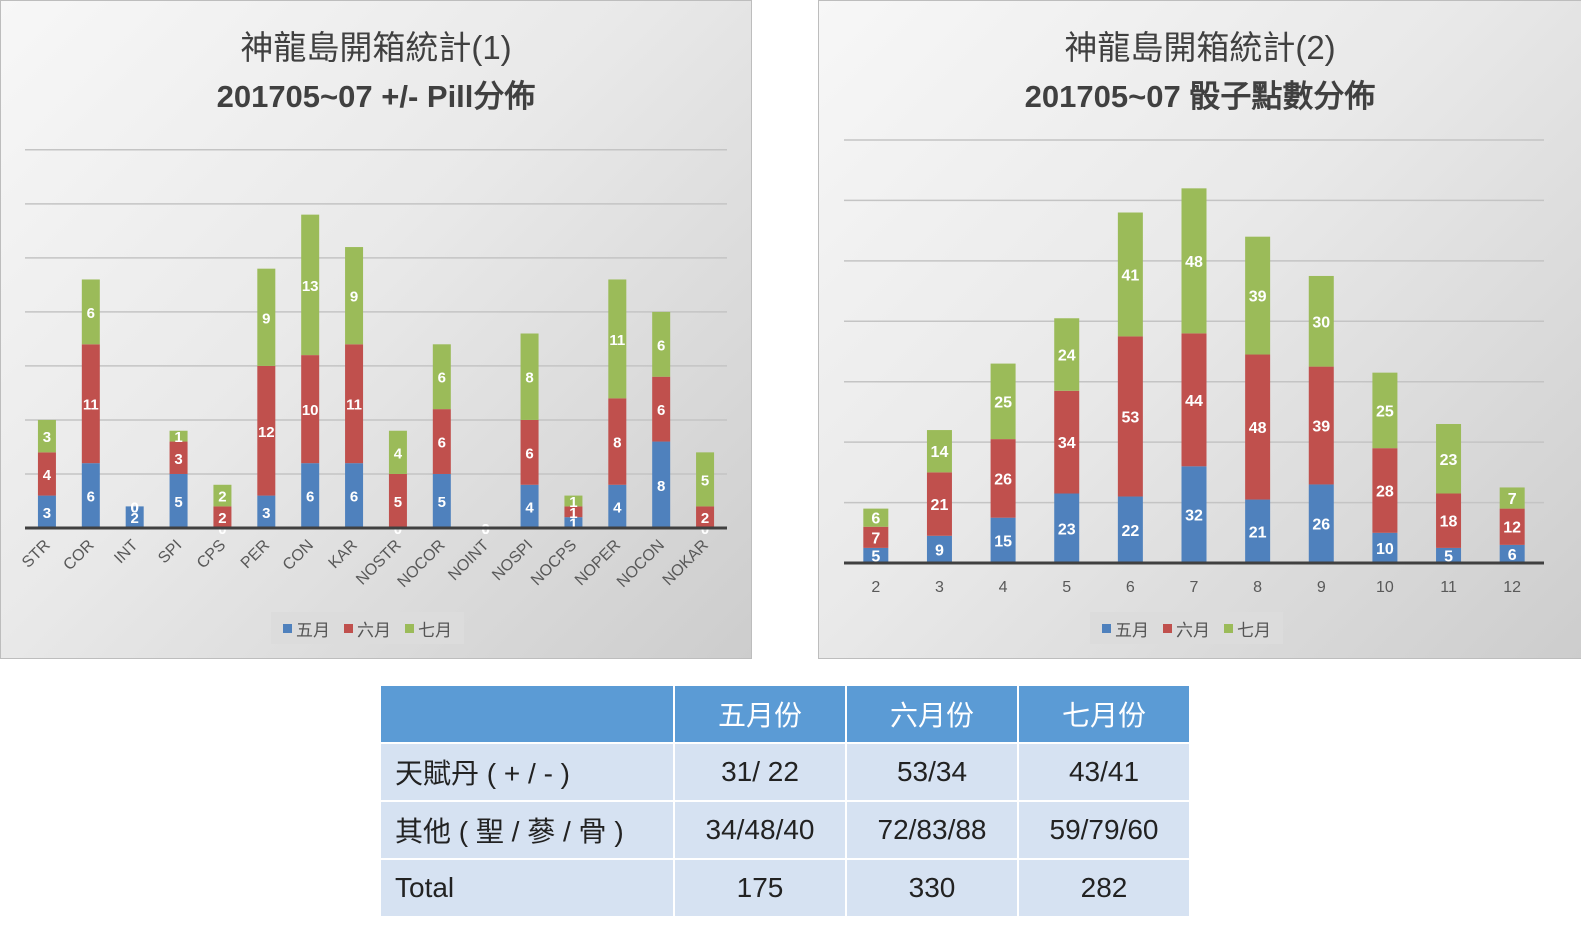  Describe the element at coordinates (932, 772) in the screenshot. I see `table-cell: 53/34` at that location.